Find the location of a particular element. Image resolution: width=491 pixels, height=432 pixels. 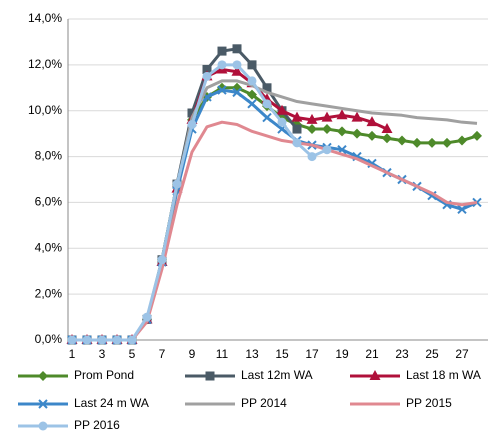

legend-label: PP 2014 is located at coordinates (264, 403).